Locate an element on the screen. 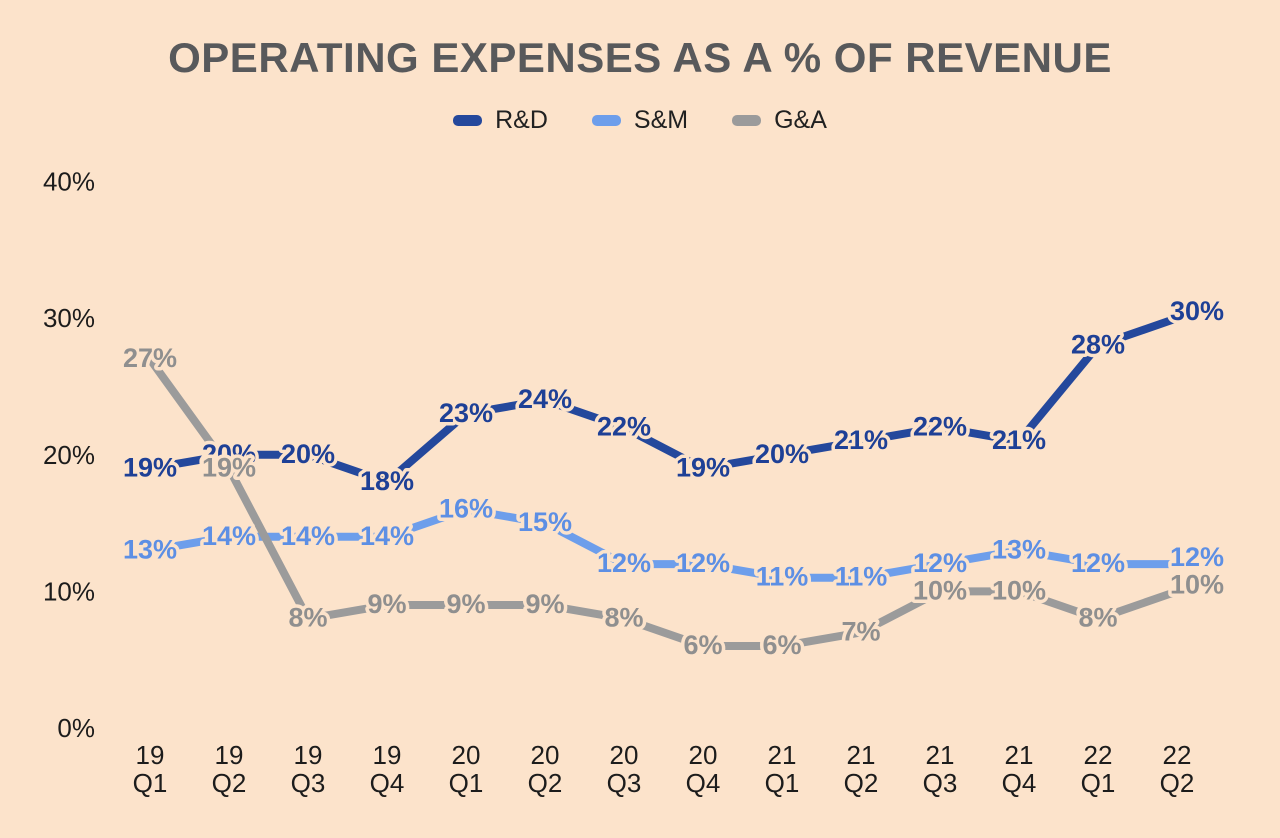  x-axis-tick: 21 Q2 is located at coordinates (861, 769).